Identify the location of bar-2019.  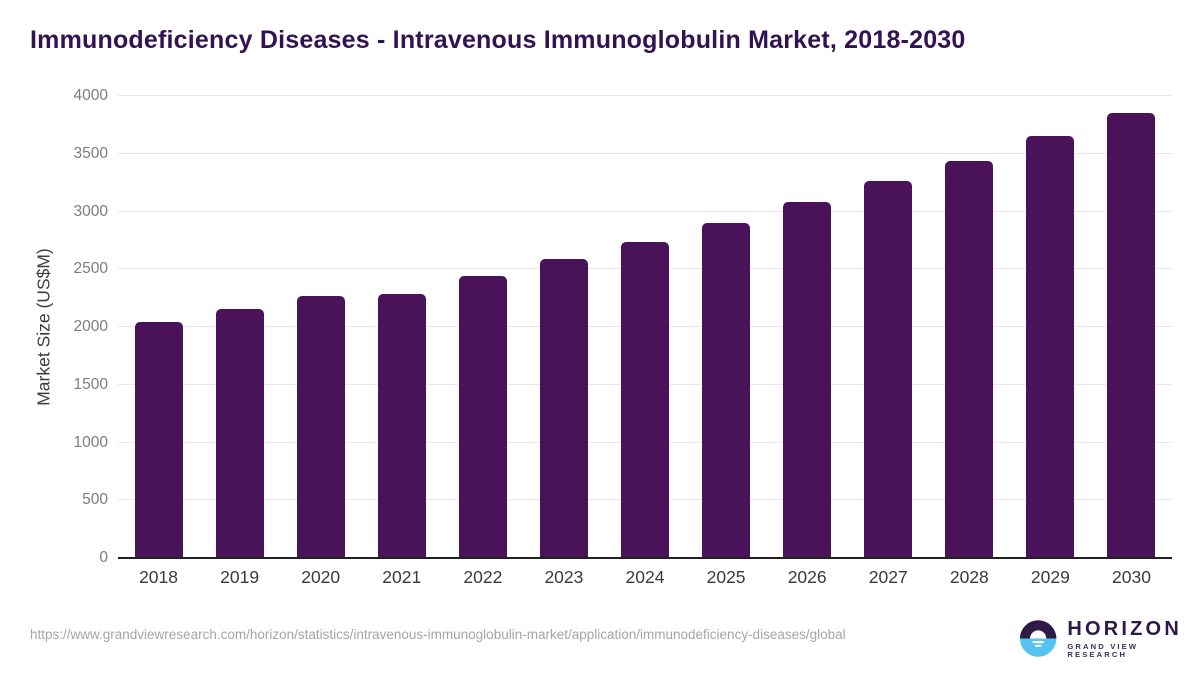
(239, 433).